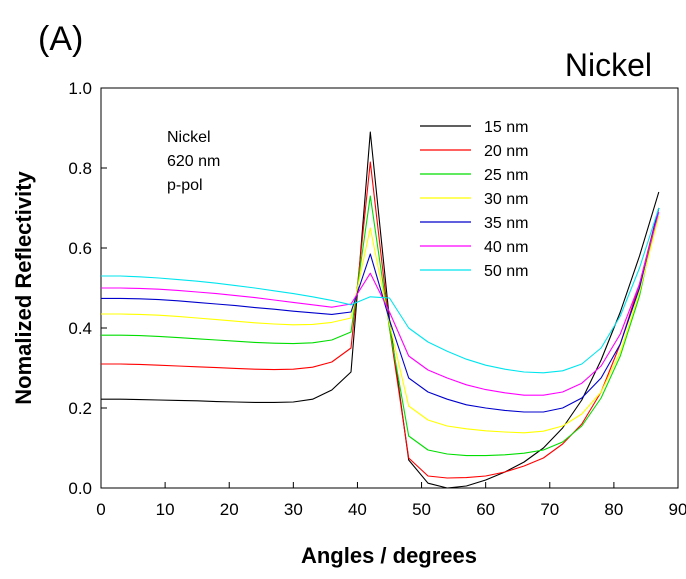 This screenshot has height=579, width=686. I want to click on annotation-line-2: 620 nm, so click(193, 161).